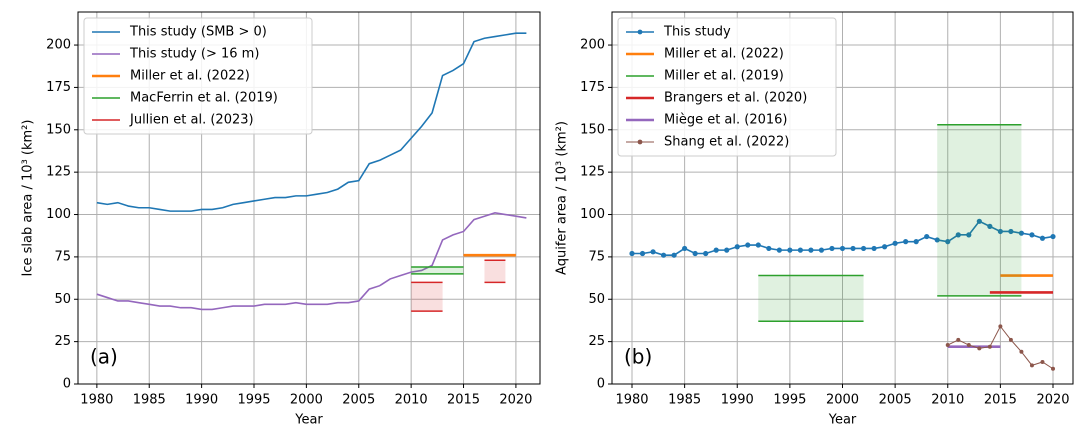  Describe the element at coordinates (204, 98) in the screenshot. I see `legend-label: MacFerrin et al. (2019)` at that location.